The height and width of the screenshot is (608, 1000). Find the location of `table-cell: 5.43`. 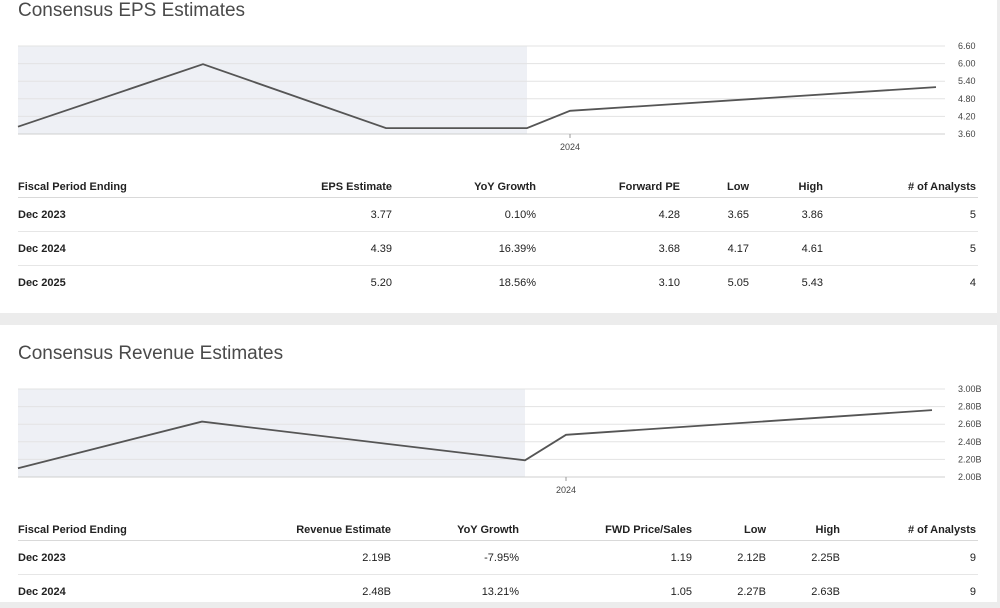

table-cell: 5.43 is located at coordinates (812, 283).